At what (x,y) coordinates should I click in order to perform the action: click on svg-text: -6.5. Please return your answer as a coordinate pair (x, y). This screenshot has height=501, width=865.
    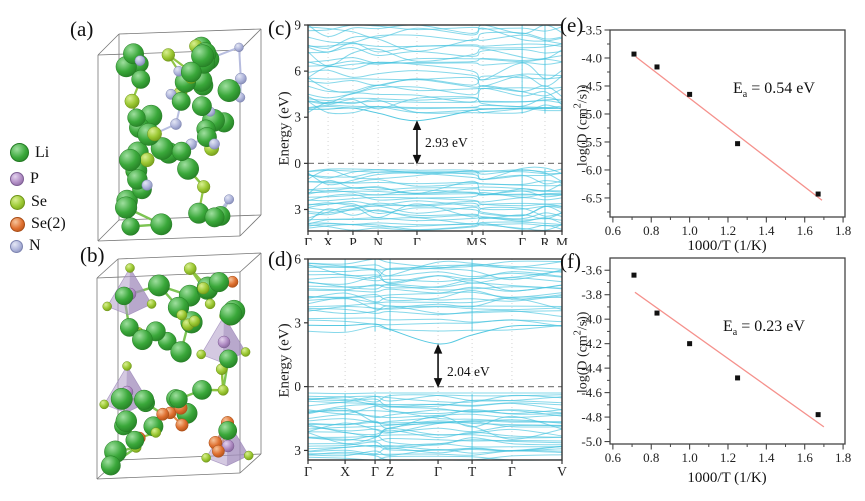
    Looking at the image, I should click on (591, 197).